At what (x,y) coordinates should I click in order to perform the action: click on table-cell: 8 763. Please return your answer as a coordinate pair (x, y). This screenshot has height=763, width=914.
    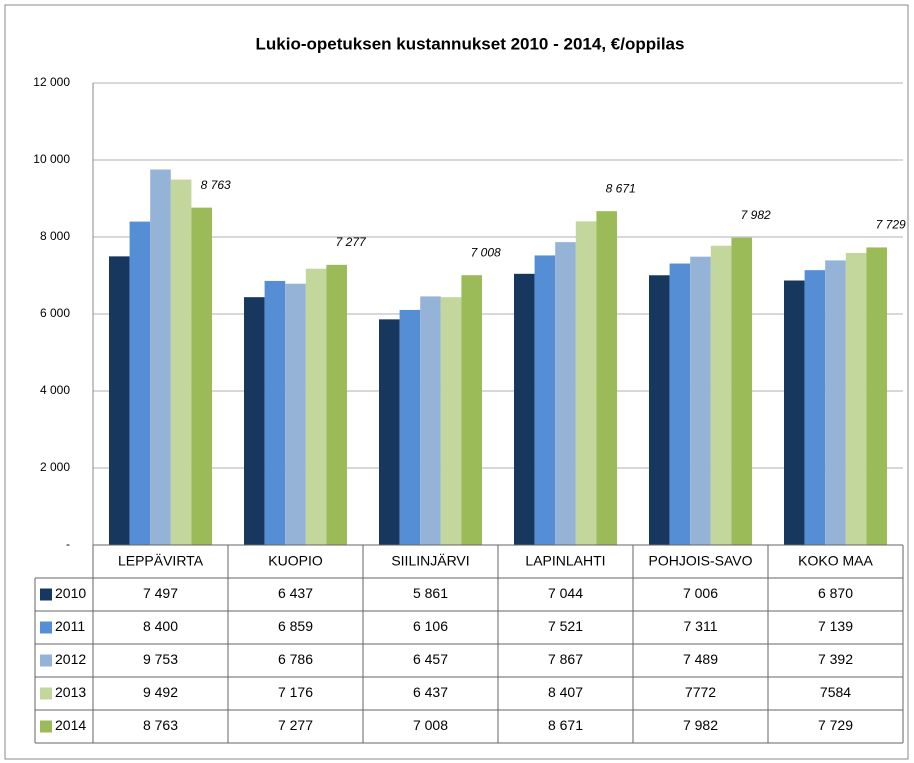
    Looking at the image, I should click on (160, 725).